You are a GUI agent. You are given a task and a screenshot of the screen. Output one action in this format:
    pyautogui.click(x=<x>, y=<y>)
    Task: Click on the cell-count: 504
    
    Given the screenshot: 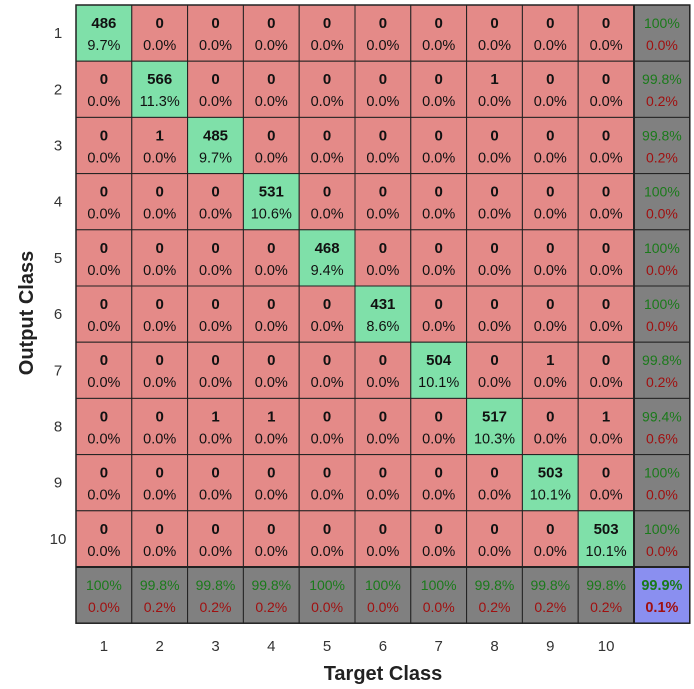 What is the action you would take?
    pyautogui.click(x=439, y=360)
    